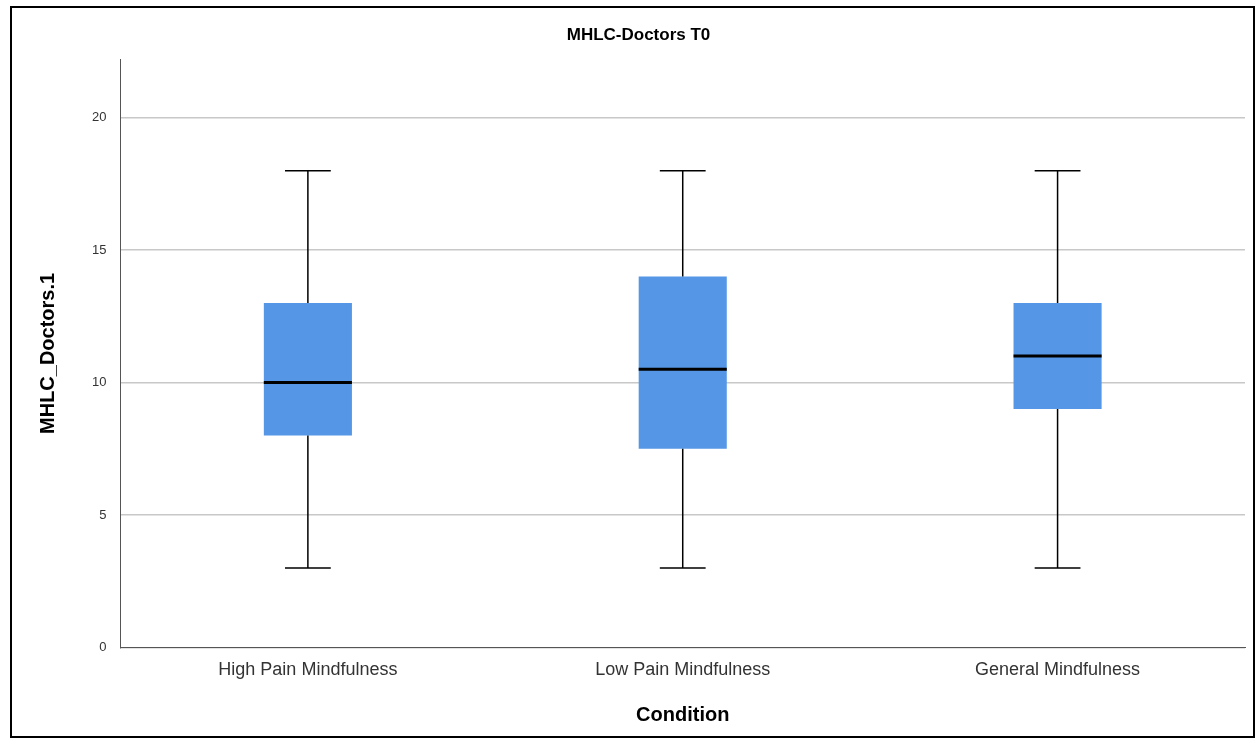  I want to click on chart-title: MHLC-Doctors T0, so click(638, 34).